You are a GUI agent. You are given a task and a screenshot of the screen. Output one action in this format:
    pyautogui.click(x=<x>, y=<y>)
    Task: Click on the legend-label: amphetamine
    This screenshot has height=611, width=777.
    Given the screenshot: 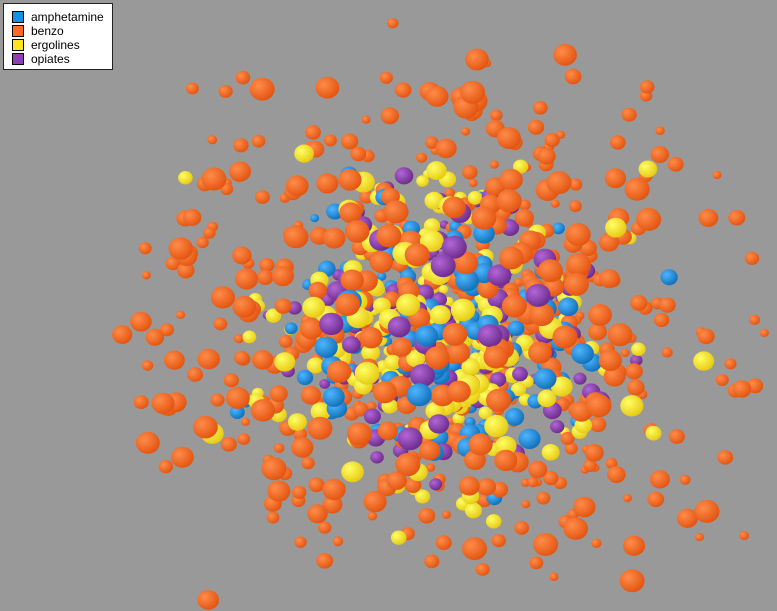 What is the action you would take?
    pyautogui.click(x=67, y=17)
    